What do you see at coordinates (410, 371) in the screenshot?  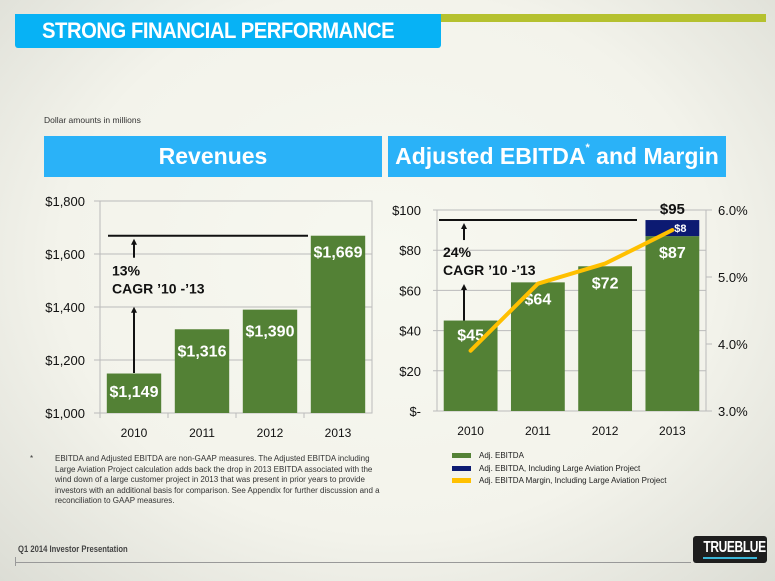 I see `y-tick-label: $20` at bounding box center [410, 371].